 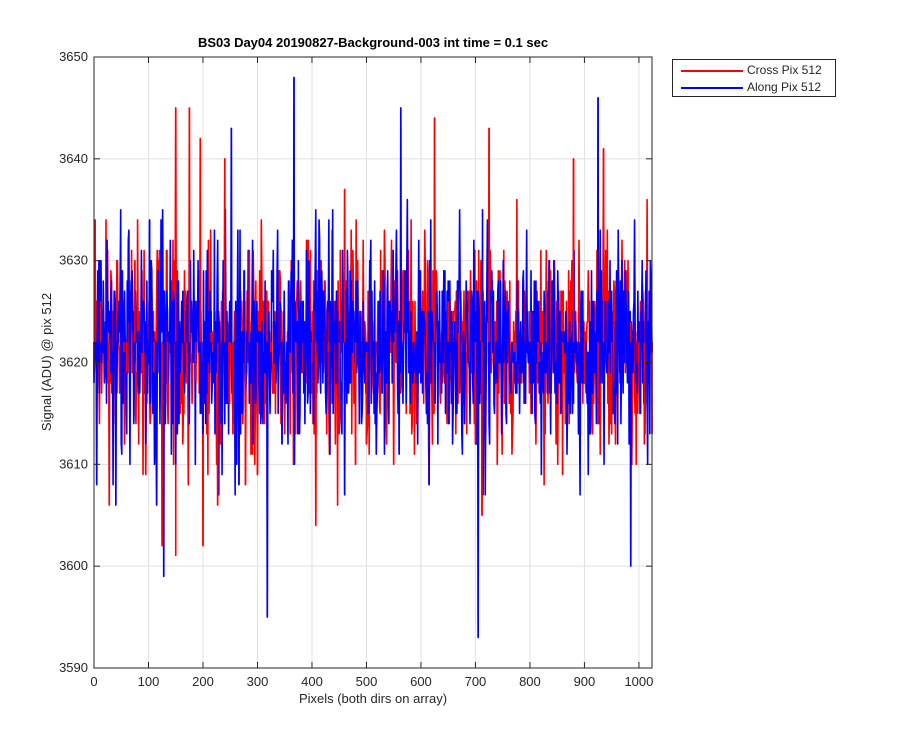 I want to click on x-tick-label: 700, so click(x=476, y=681).